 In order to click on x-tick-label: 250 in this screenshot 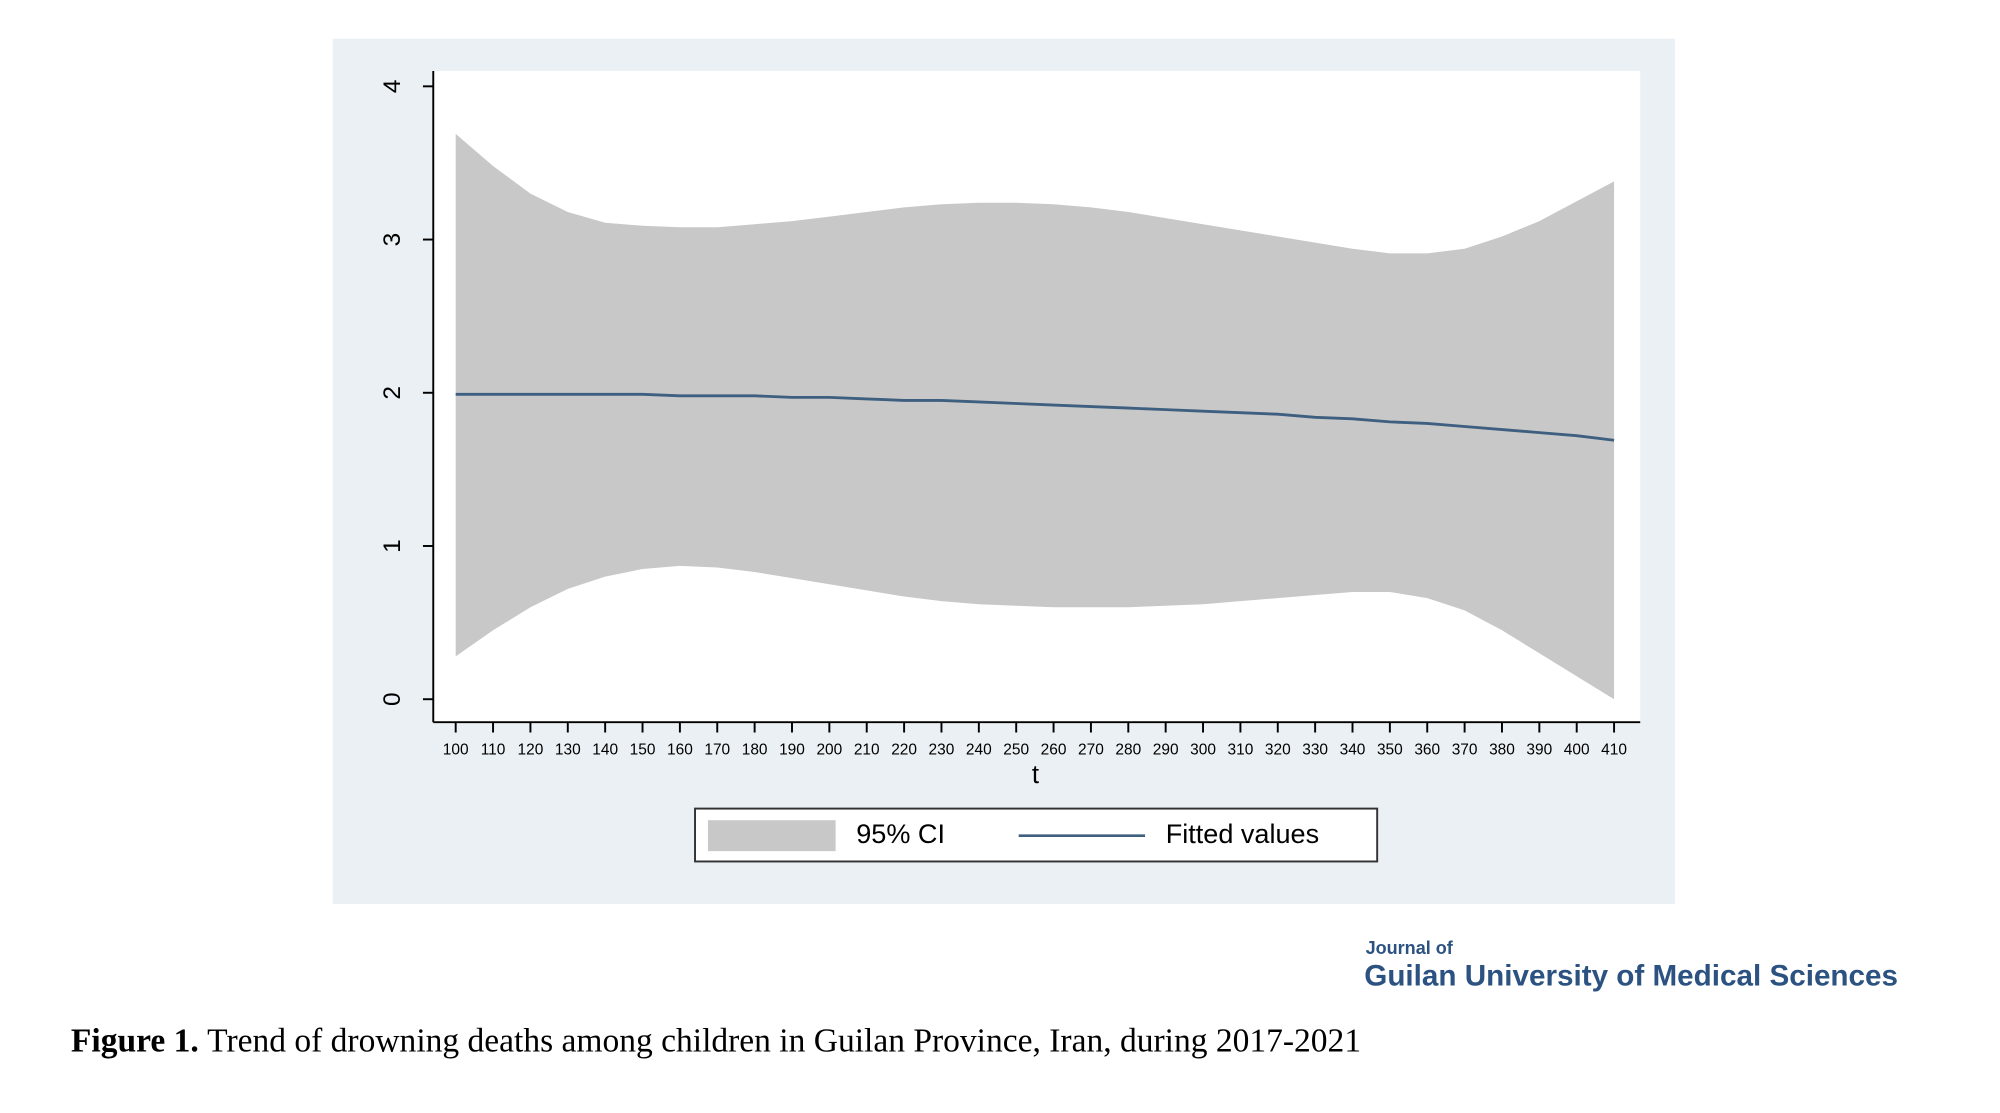, I will do `click(1016, 750)`.